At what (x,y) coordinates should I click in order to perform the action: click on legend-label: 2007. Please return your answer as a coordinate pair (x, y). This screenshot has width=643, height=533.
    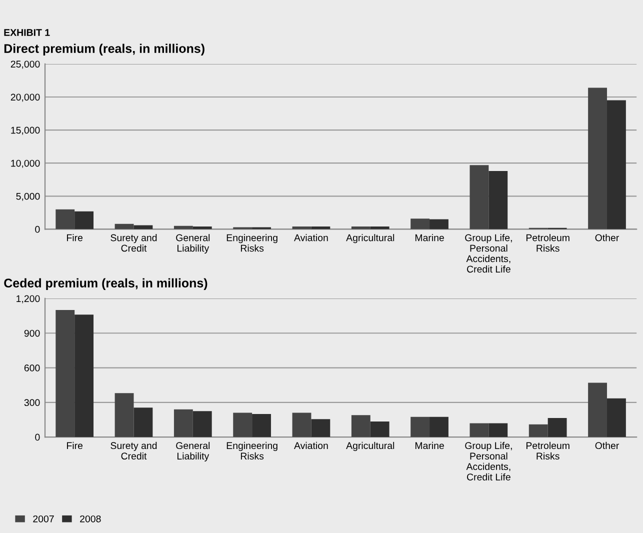
    Looking at the image, I should click on (43, 518).